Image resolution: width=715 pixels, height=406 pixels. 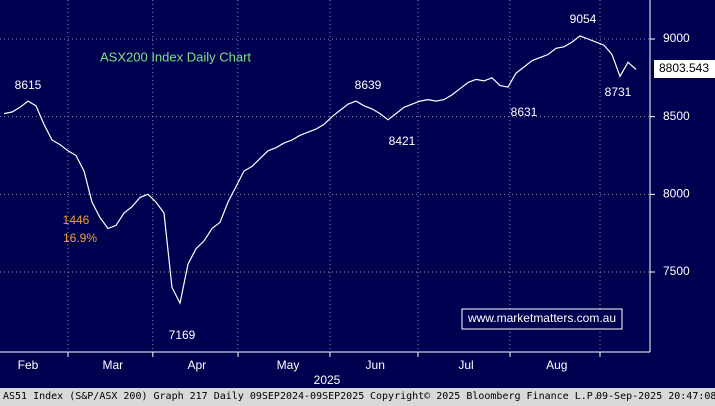 What do you see at coordinates (402, 141) in the screenshot?
I see `annotation: 8421` at bounding box center [402, 141].